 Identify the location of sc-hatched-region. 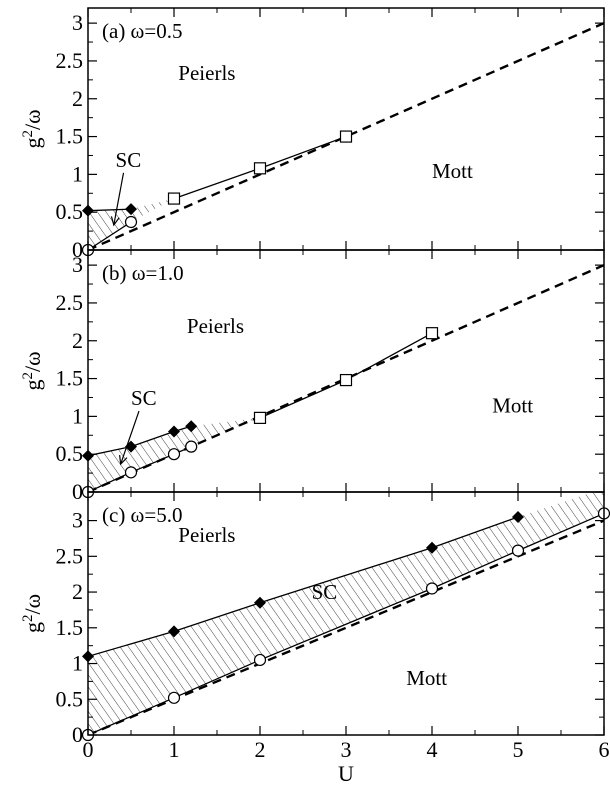
(131, 224).